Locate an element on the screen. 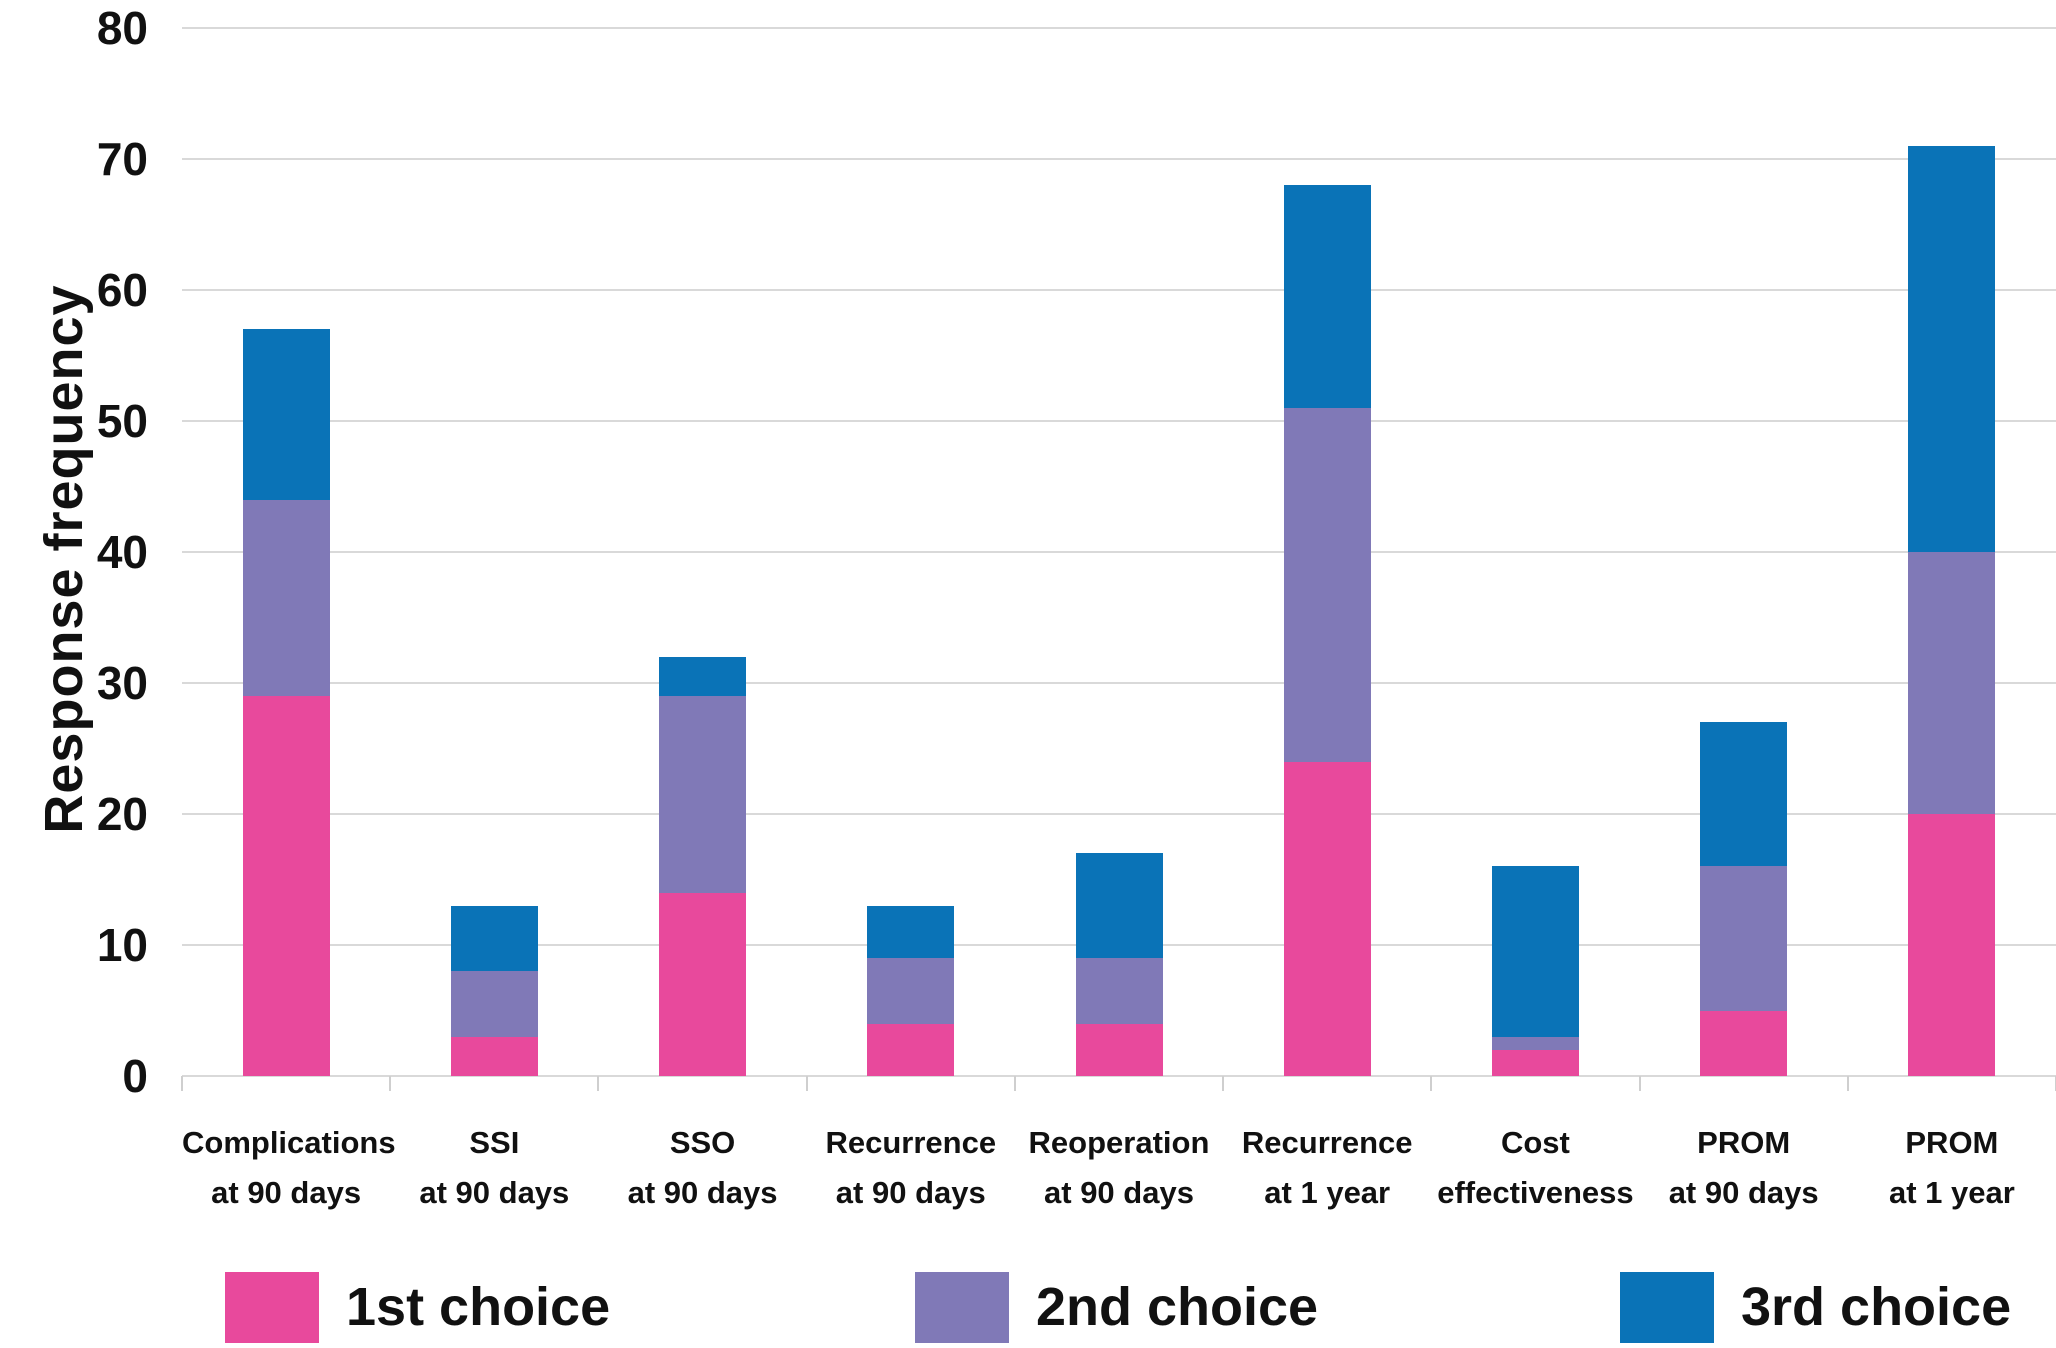  legend-swatch-2nd-choice is located at coordinates (962, 1307).